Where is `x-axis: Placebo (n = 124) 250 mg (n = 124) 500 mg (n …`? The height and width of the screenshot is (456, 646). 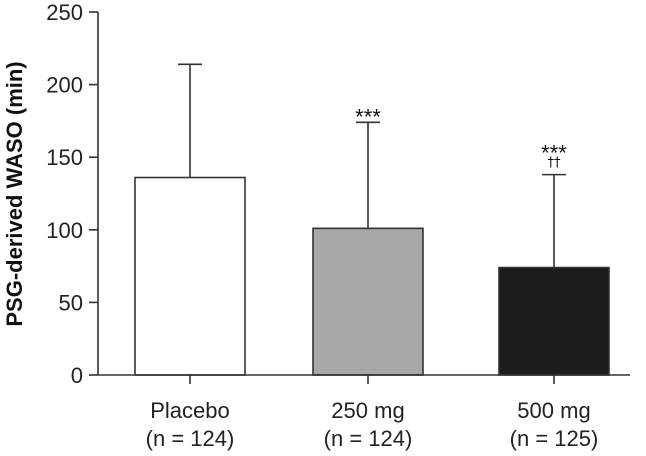 x-axis: Placebo (n = 124) 250 mg (n = 124) 500 mg (n … is located at coordinates (364, 412).